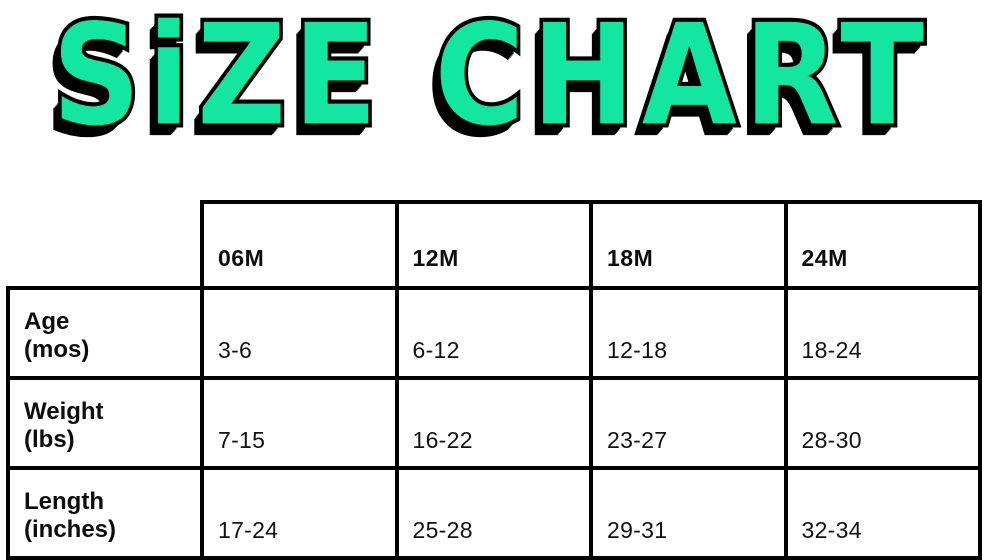 Image resolution: width=984 pixels, height=560 pixels. Describe the element at coordinates (105, 333) in the screenshot. I see `row-label-age: Age (mos)` at that location.